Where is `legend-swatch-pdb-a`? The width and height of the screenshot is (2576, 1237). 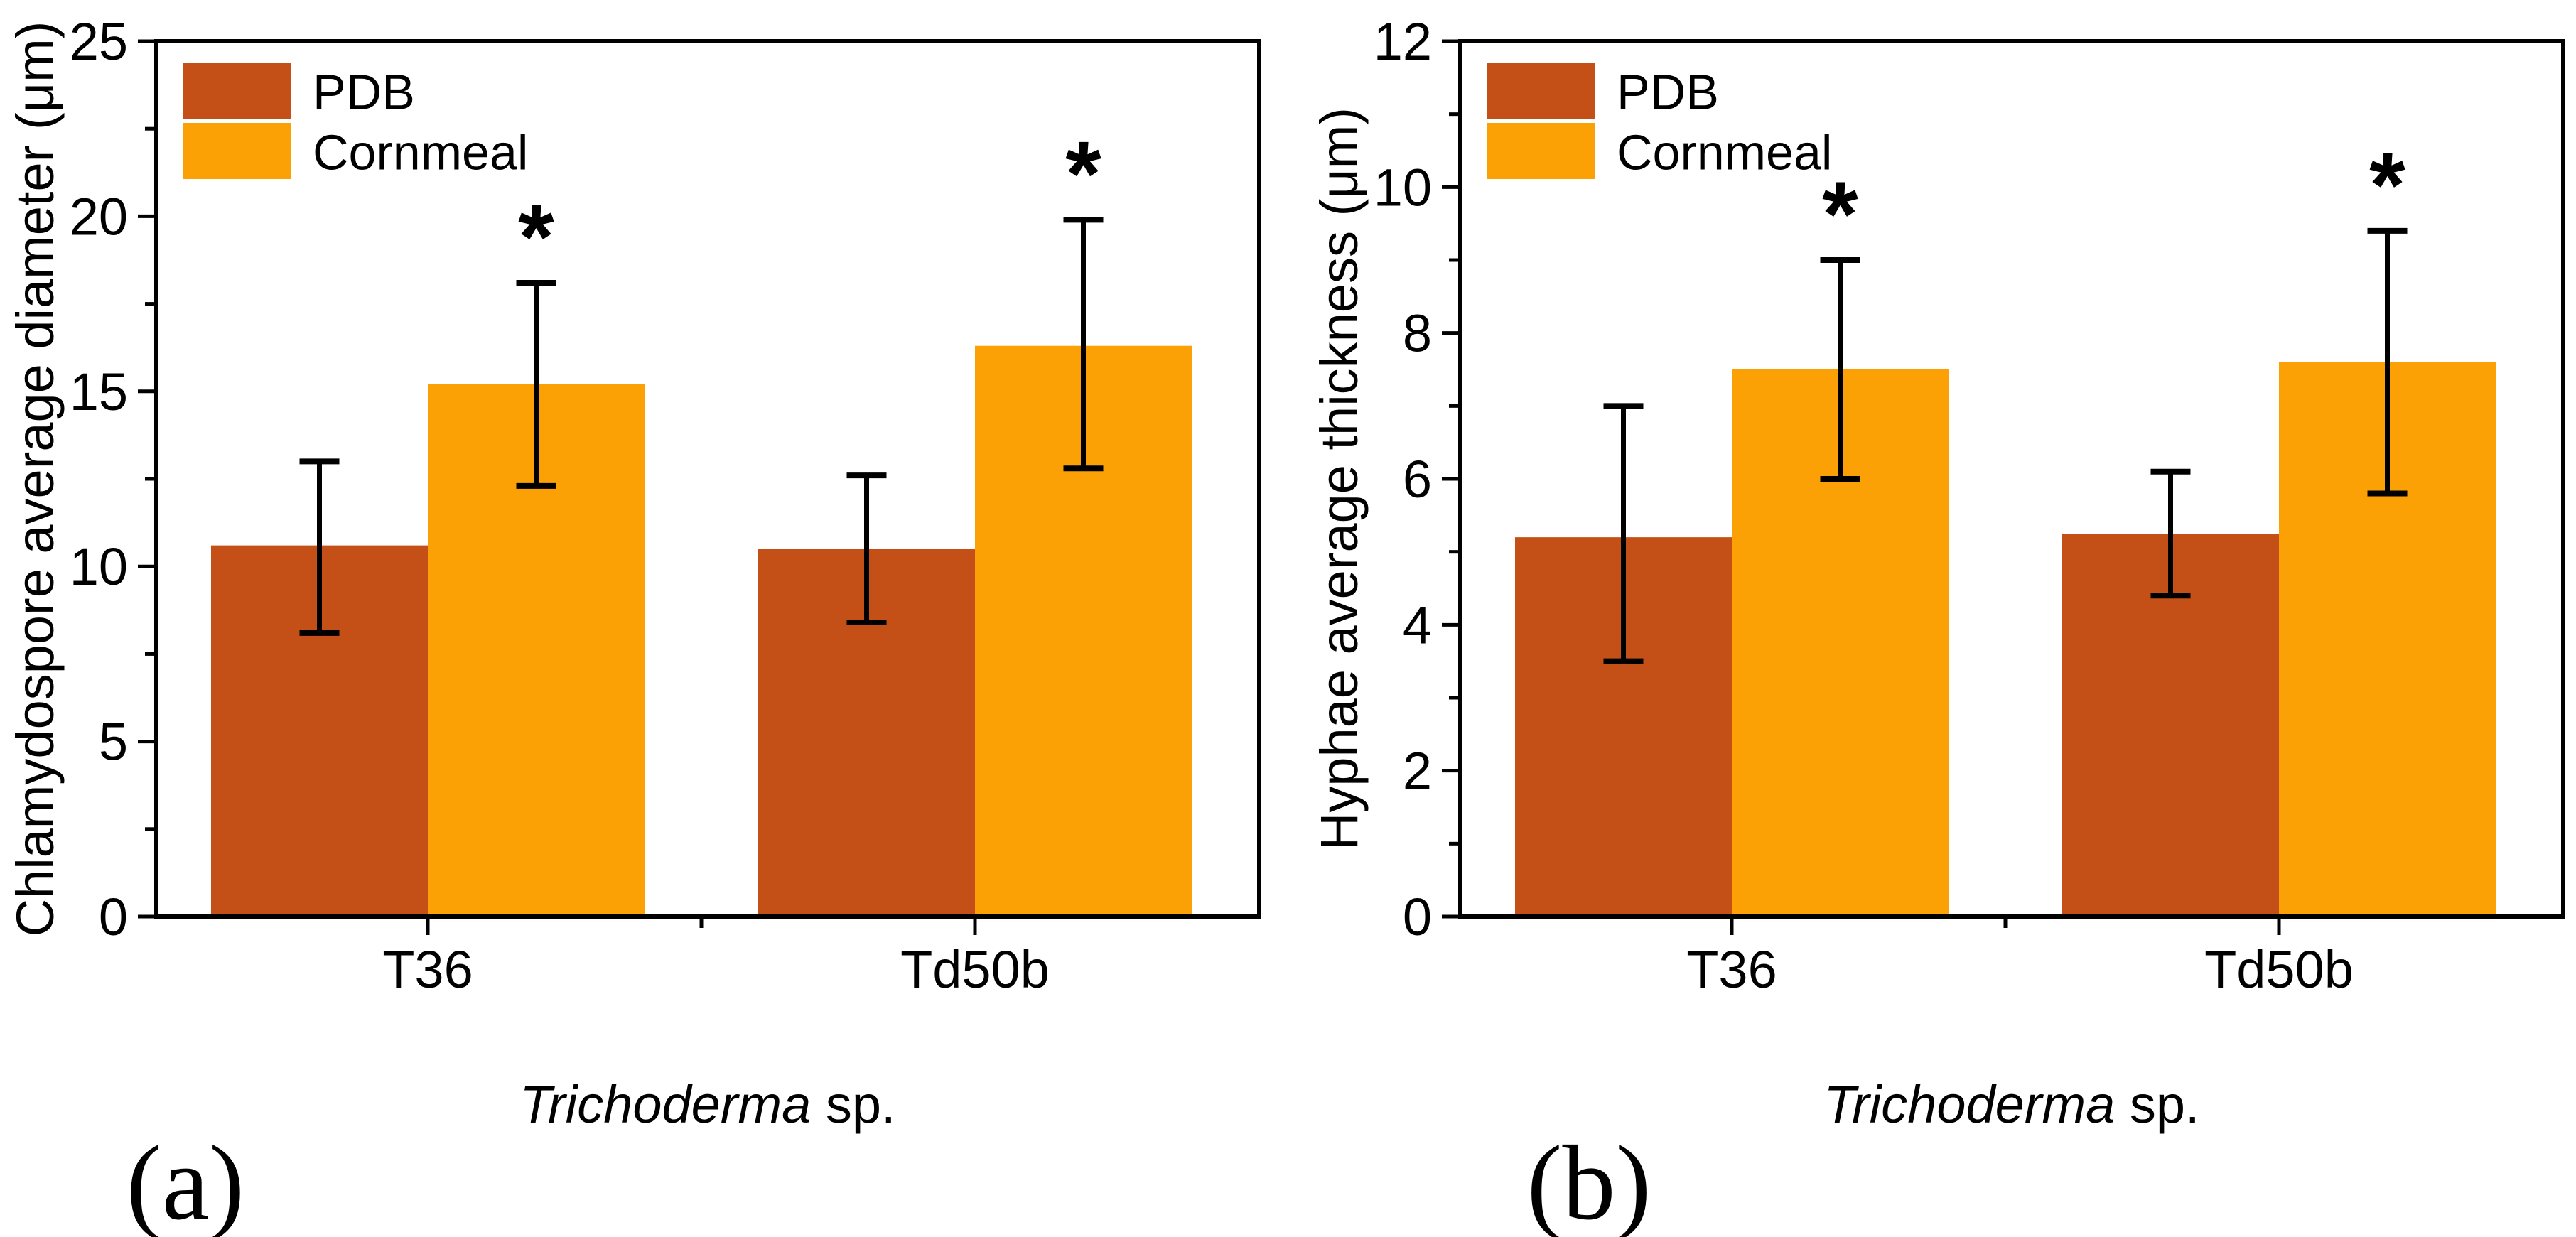 legend-swatch-pdb-a is located at coordinates (237, 91).